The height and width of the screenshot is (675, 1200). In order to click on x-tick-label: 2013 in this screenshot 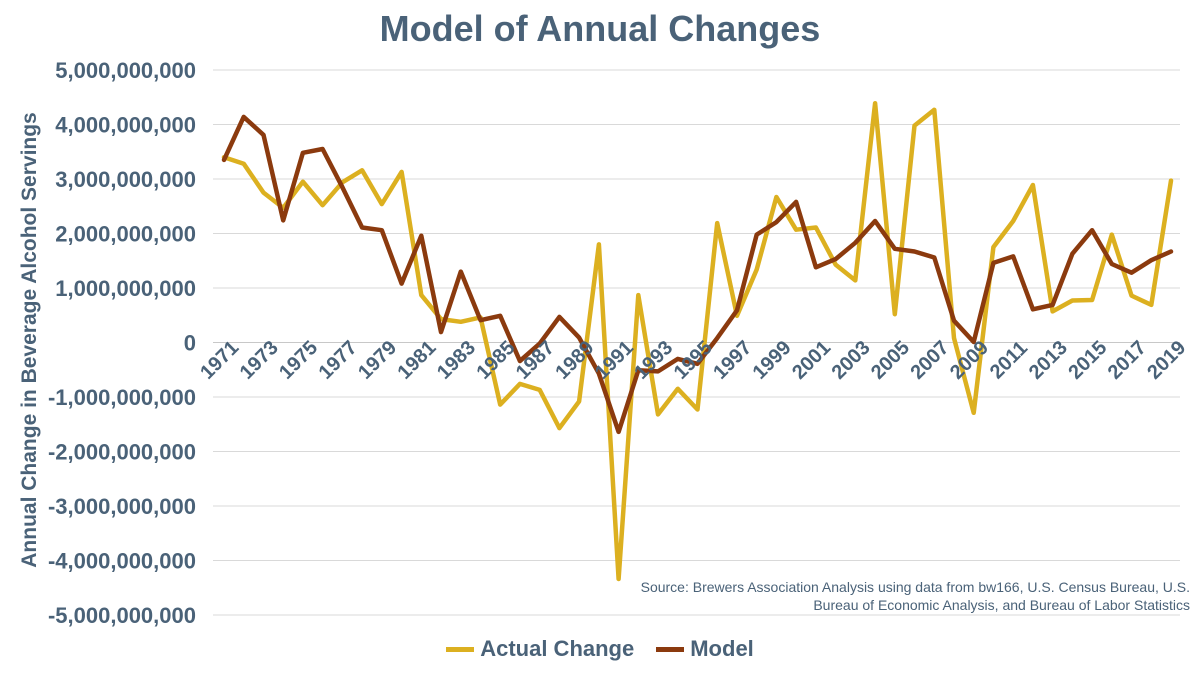, I will do `click(1048, 360)`.